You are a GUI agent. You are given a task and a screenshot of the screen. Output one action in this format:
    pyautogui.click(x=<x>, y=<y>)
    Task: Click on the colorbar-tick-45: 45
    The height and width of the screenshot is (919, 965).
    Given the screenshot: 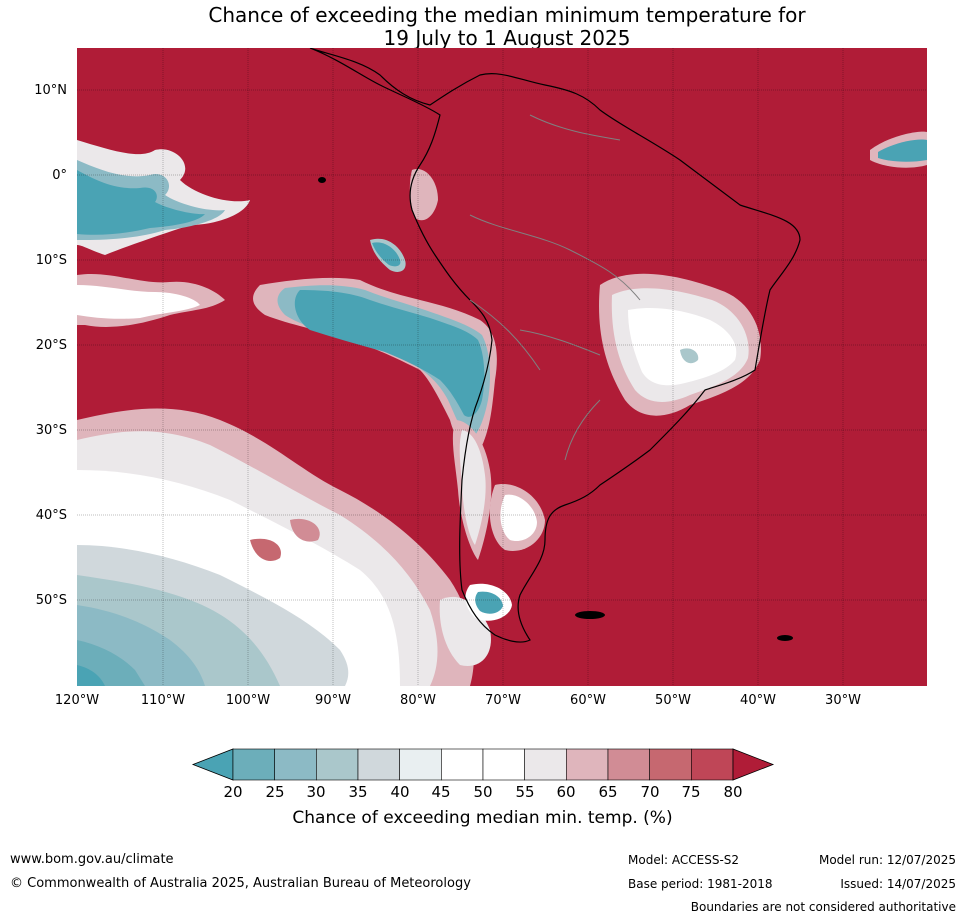 What is the action you would take?
    pyautogui.click(x=441, y=792)
    